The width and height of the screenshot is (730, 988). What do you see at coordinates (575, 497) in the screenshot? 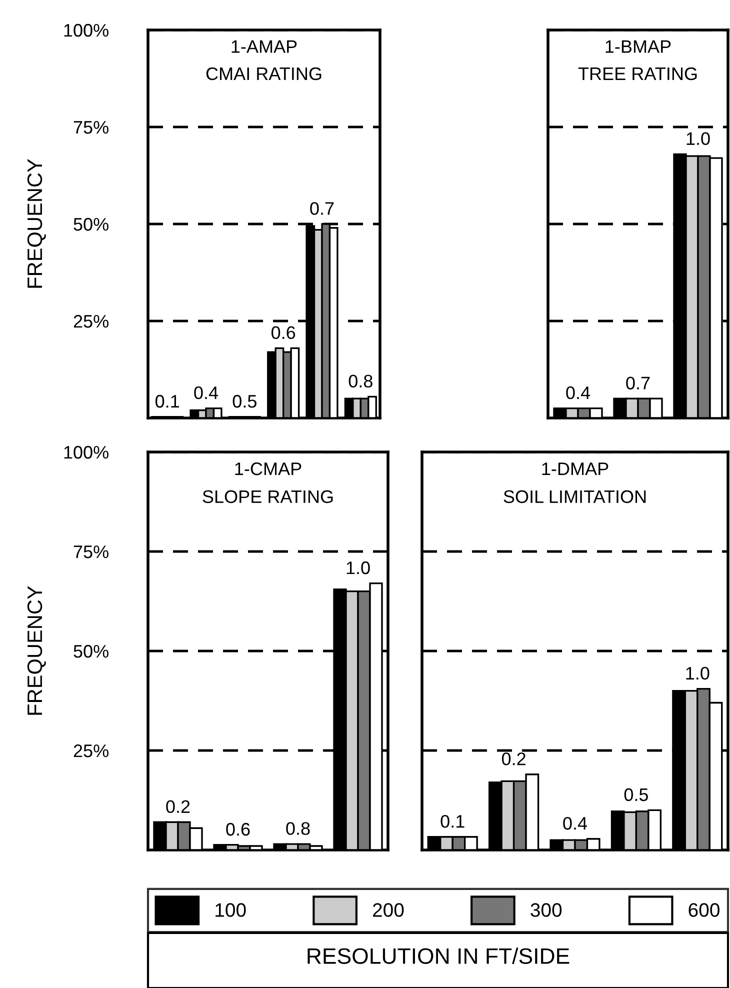
I see `text: SOIL LIMITATION` at bounding box center [575, 497].